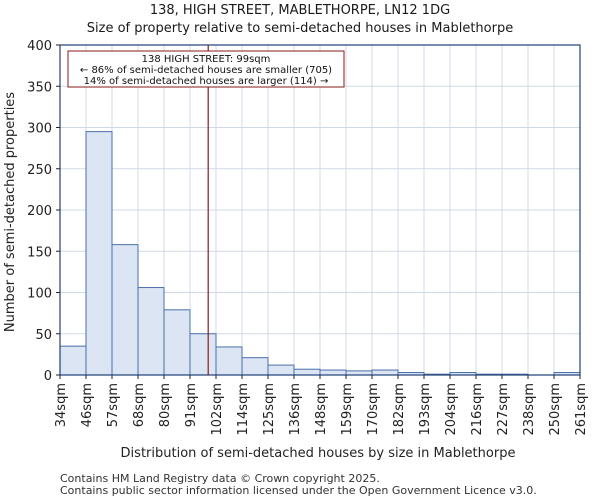 The image size is (600, 500). Describe the element at coordinates (43, 335) in the screenshot. I see `y-tick-label: 50` at that location.